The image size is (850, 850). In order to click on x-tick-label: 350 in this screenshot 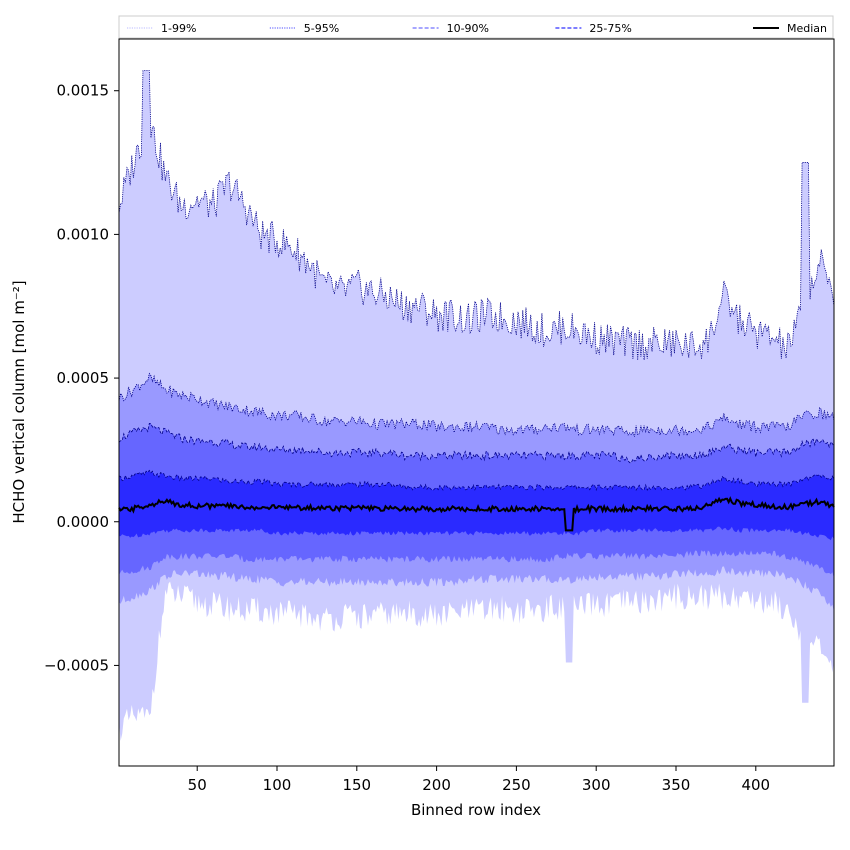, I will do `click(676, 785)`.